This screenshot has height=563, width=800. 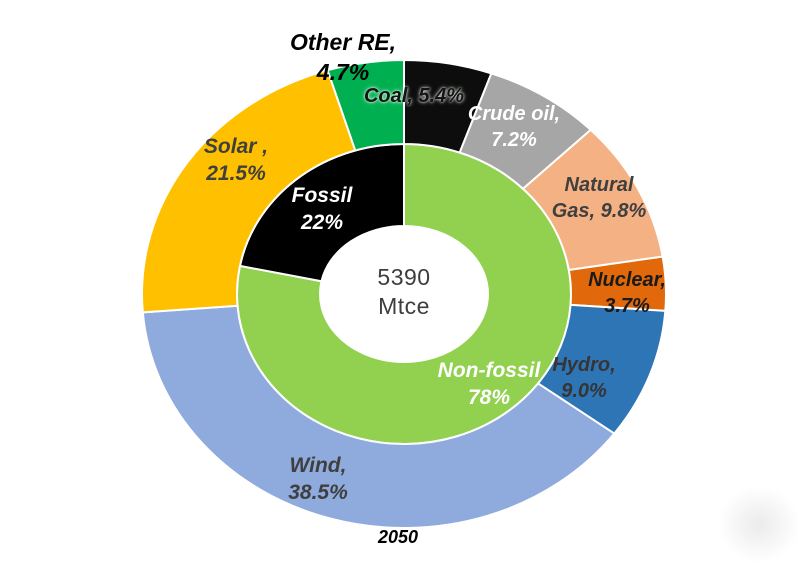 What do you see at coordinates (599, 198) in the screenshot?
I see `label-natural-gas: Natural Gas, 9.8%` at bounding box center [599, 198].